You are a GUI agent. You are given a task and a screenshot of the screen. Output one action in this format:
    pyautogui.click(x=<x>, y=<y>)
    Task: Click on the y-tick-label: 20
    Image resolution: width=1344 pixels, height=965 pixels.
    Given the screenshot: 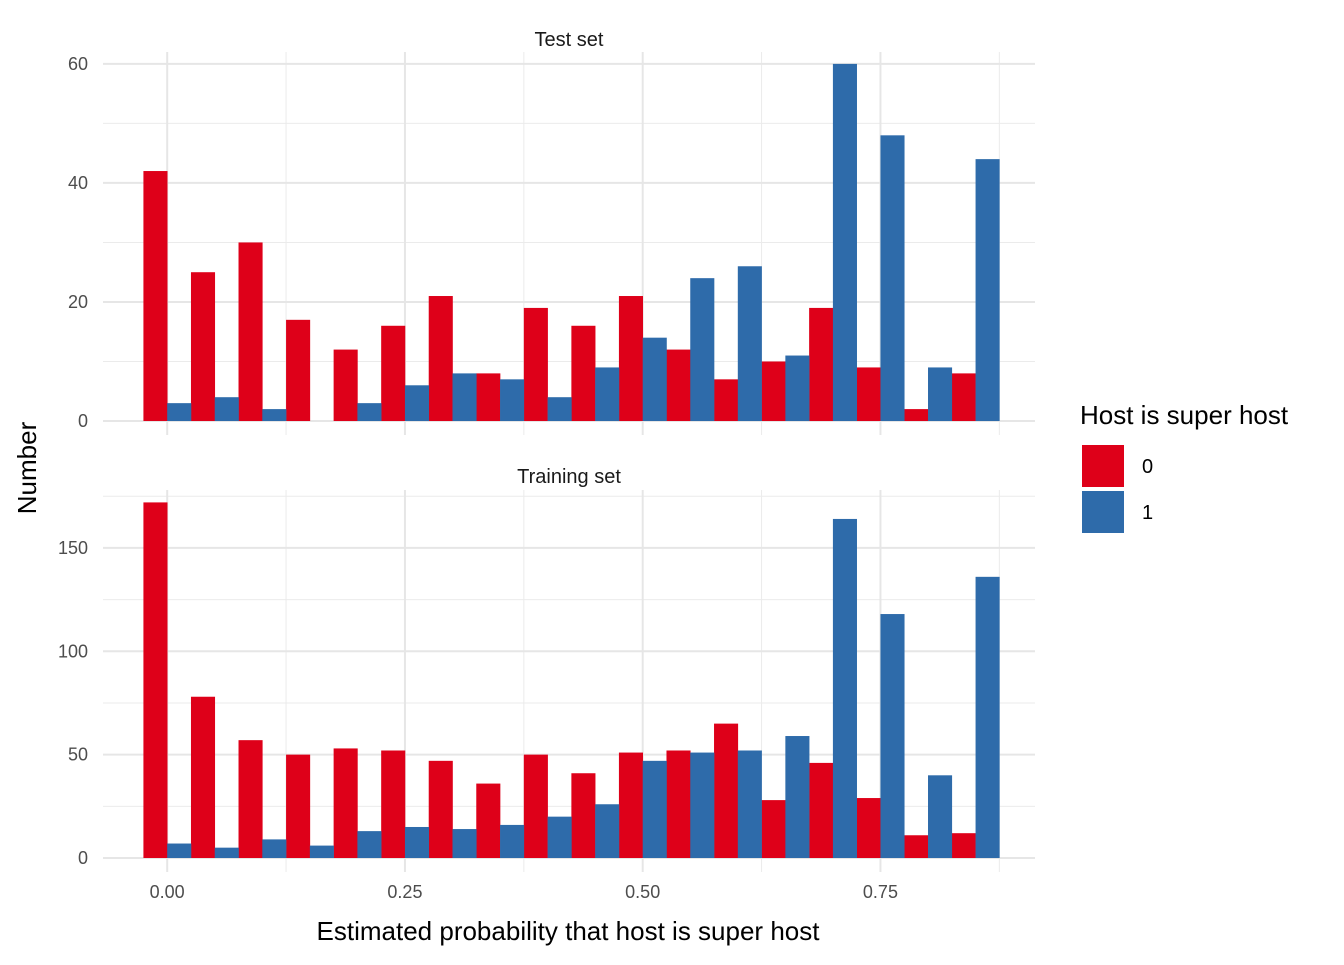 What is the action you would take?
    pyautogui.click(x=78, y=302)
    